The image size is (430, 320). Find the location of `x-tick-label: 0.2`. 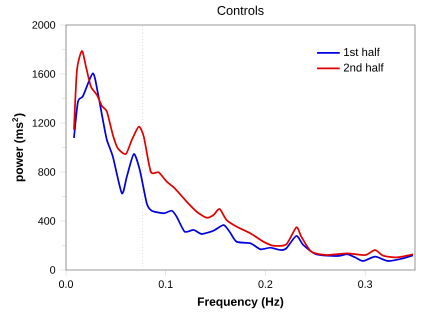

x-tick-label: 0.2 is located at coordinates (265, 284).